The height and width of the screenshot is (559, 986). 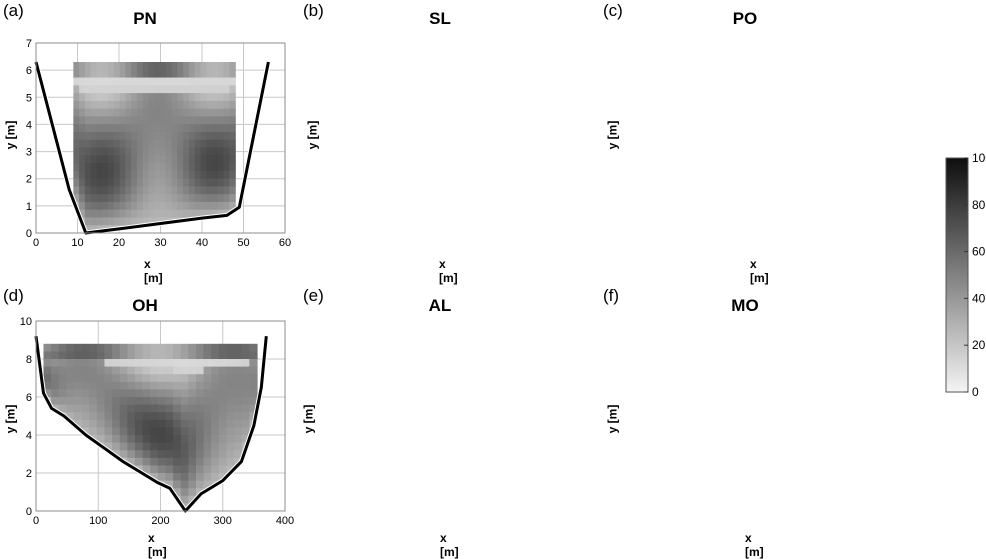 I want to click on panel-label: (f), so click(x=611, y=295).